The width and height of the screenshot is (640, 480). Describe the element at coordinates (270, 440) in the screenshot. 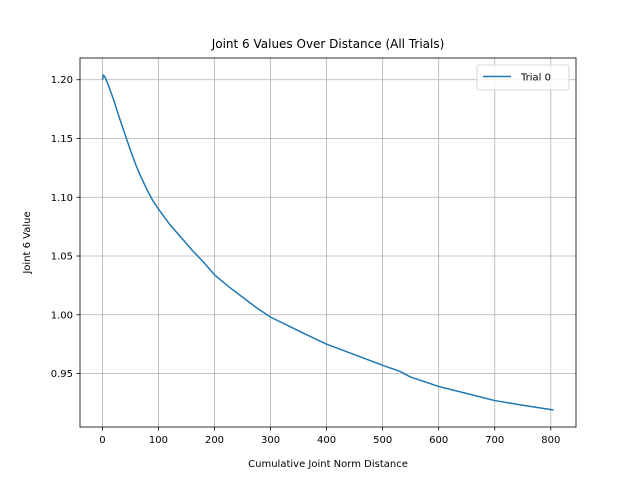

I see `x-tick-label: 300` at that location.